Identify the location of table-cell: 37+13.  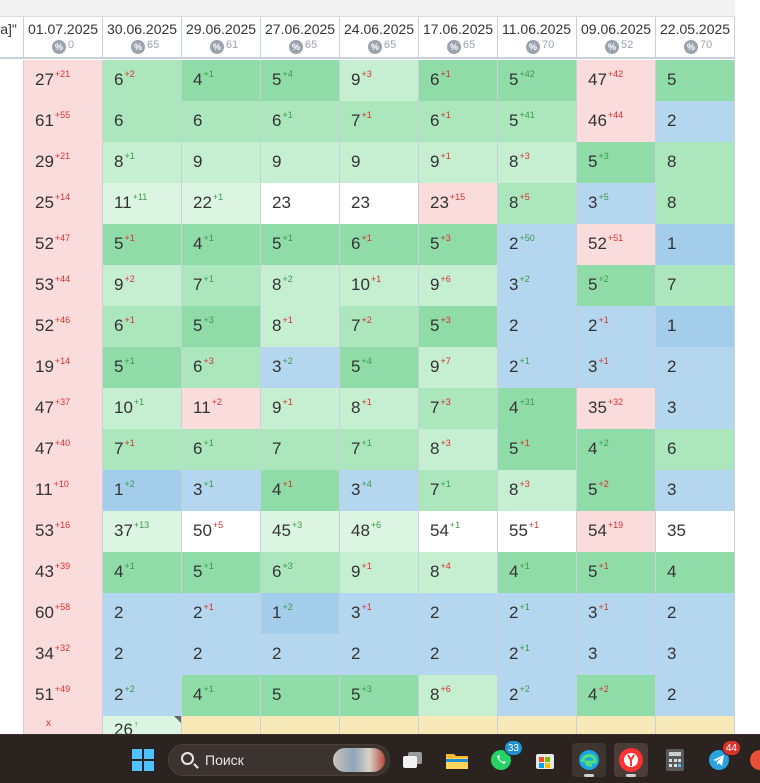
(142, 531).